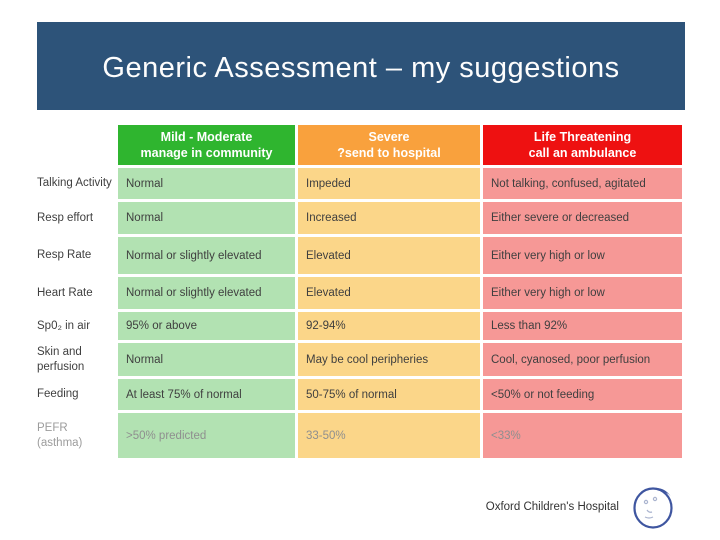 This screenshot has width=720, height=540. I want to click on slide-title: Generic Assessment – my suggestions, so click(361, 68).